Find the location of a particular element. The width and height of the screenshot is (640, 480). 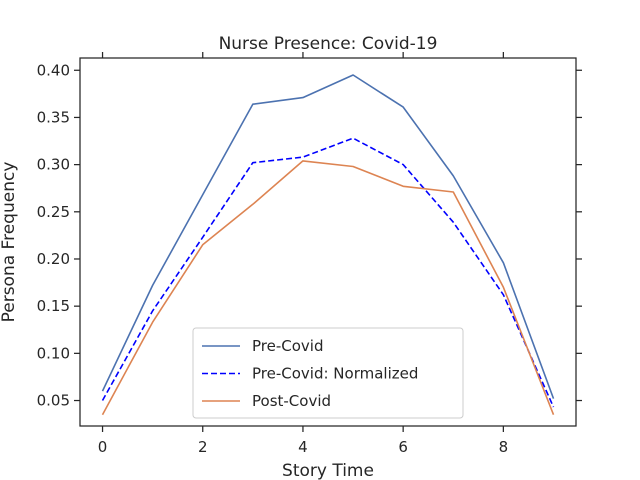

y-tick-label: 0.20 is located at coordinates (53, 259).